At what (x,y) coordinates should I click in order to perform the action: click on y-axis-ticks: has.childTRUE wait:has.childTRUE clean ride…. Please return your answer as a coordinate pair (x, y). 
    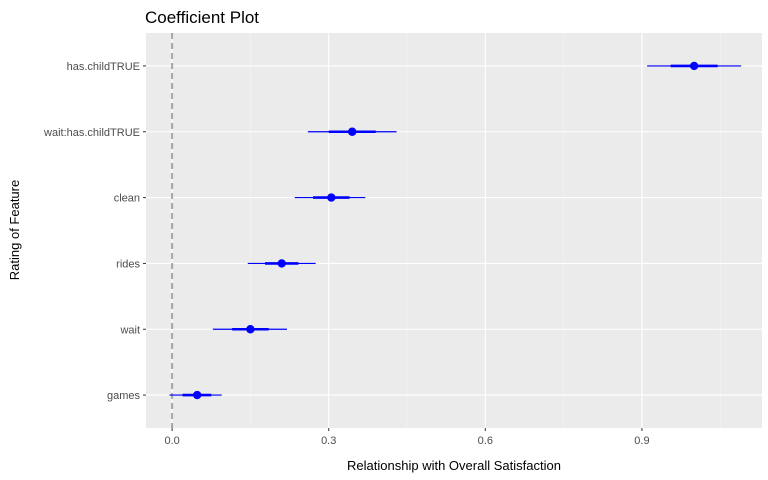
    Looking at the image, I should click on (94, 231).